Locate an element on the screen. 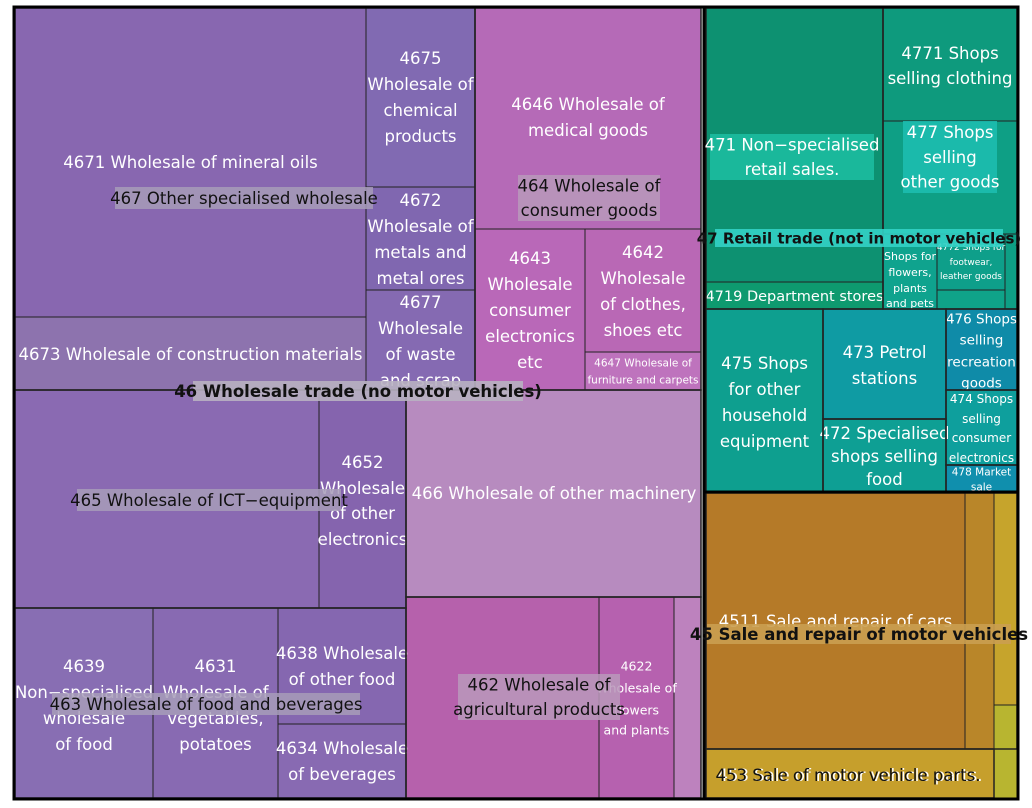  treemap-label-475: 475 Shops for other household equipment is located at coordinates (765, 402).